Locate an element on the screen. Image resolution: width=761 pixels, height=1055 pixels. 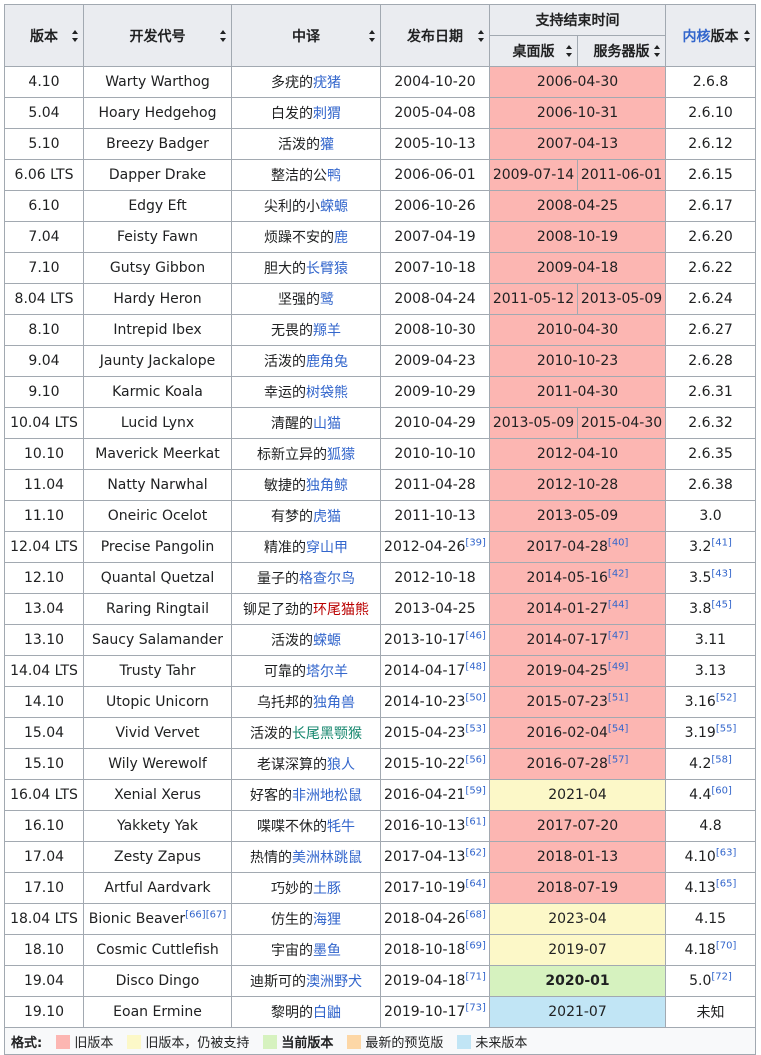
animal-link: 鸭 is located at coordinates (334, 176).